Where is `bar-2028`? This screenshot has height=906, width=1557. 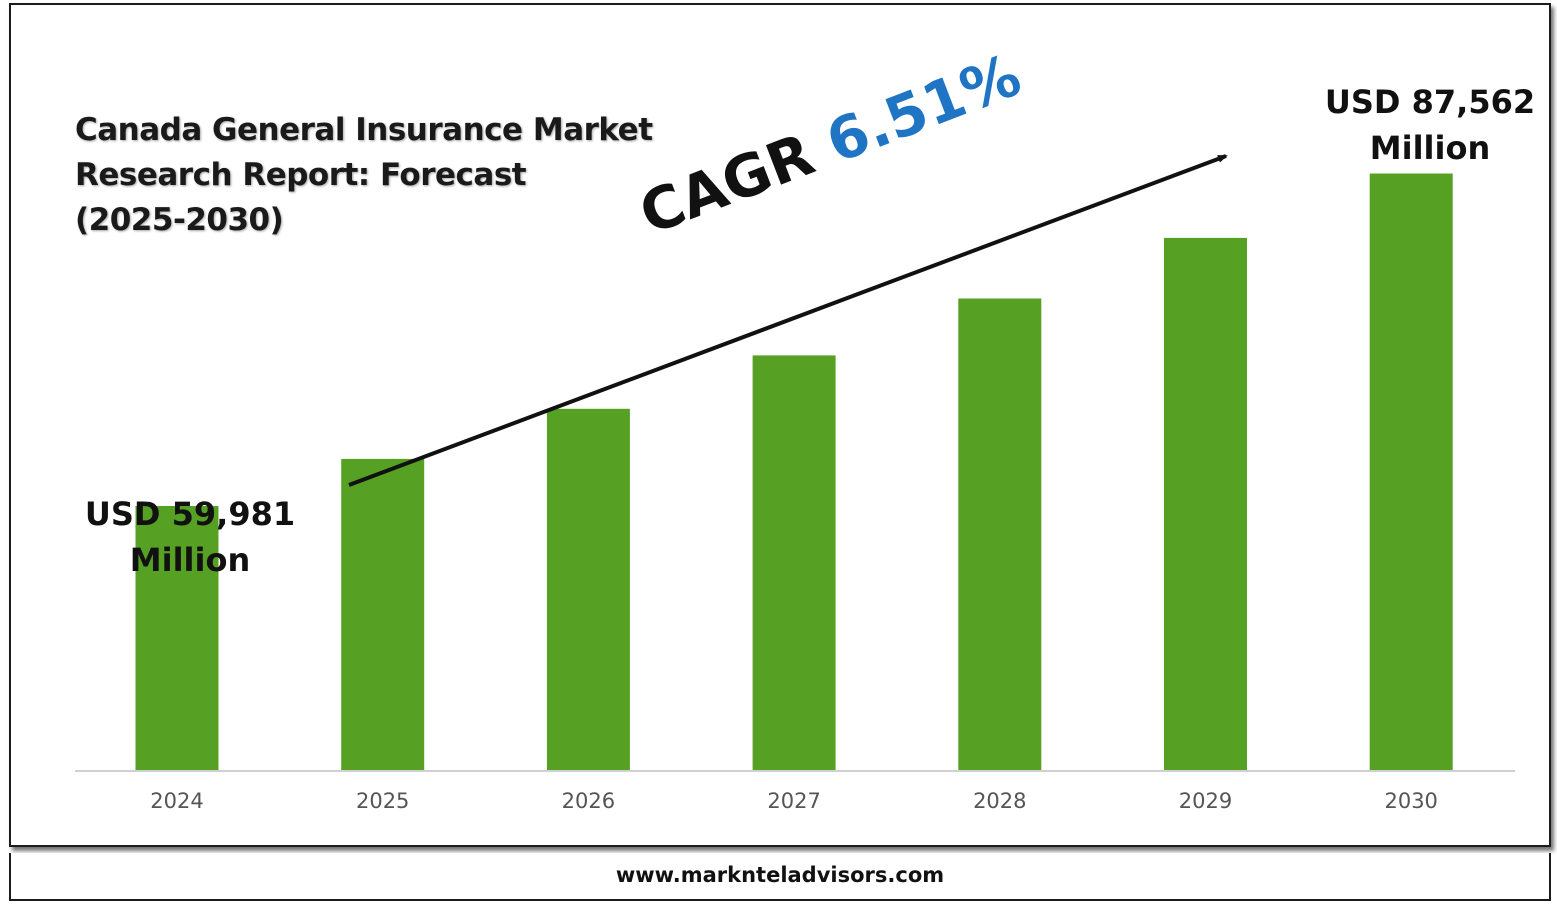
bar-2028 is located at coordinates (1000, 534).